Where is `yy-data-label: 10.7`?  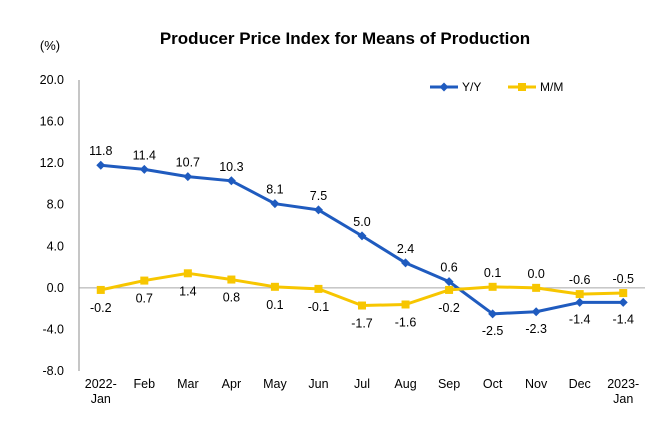
yy-data-label: 10.7 is located at coordinates (188, 163).